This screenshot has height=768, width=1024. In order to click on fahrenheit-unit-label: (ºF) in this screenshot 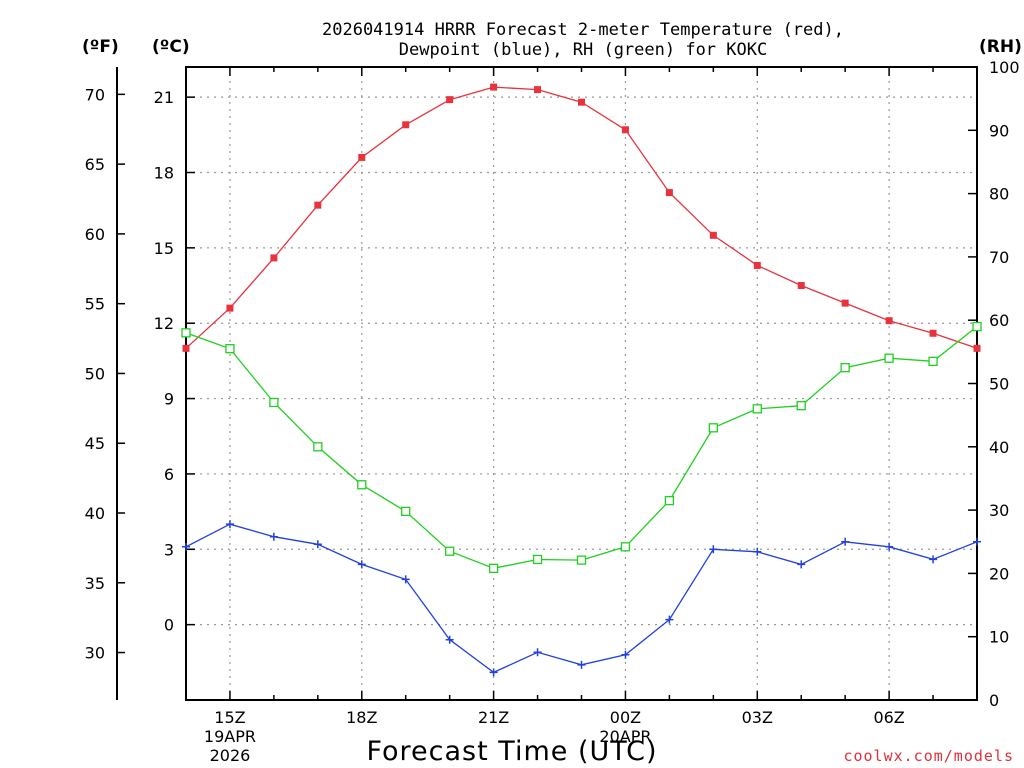, I will do `click(100, 47)`.